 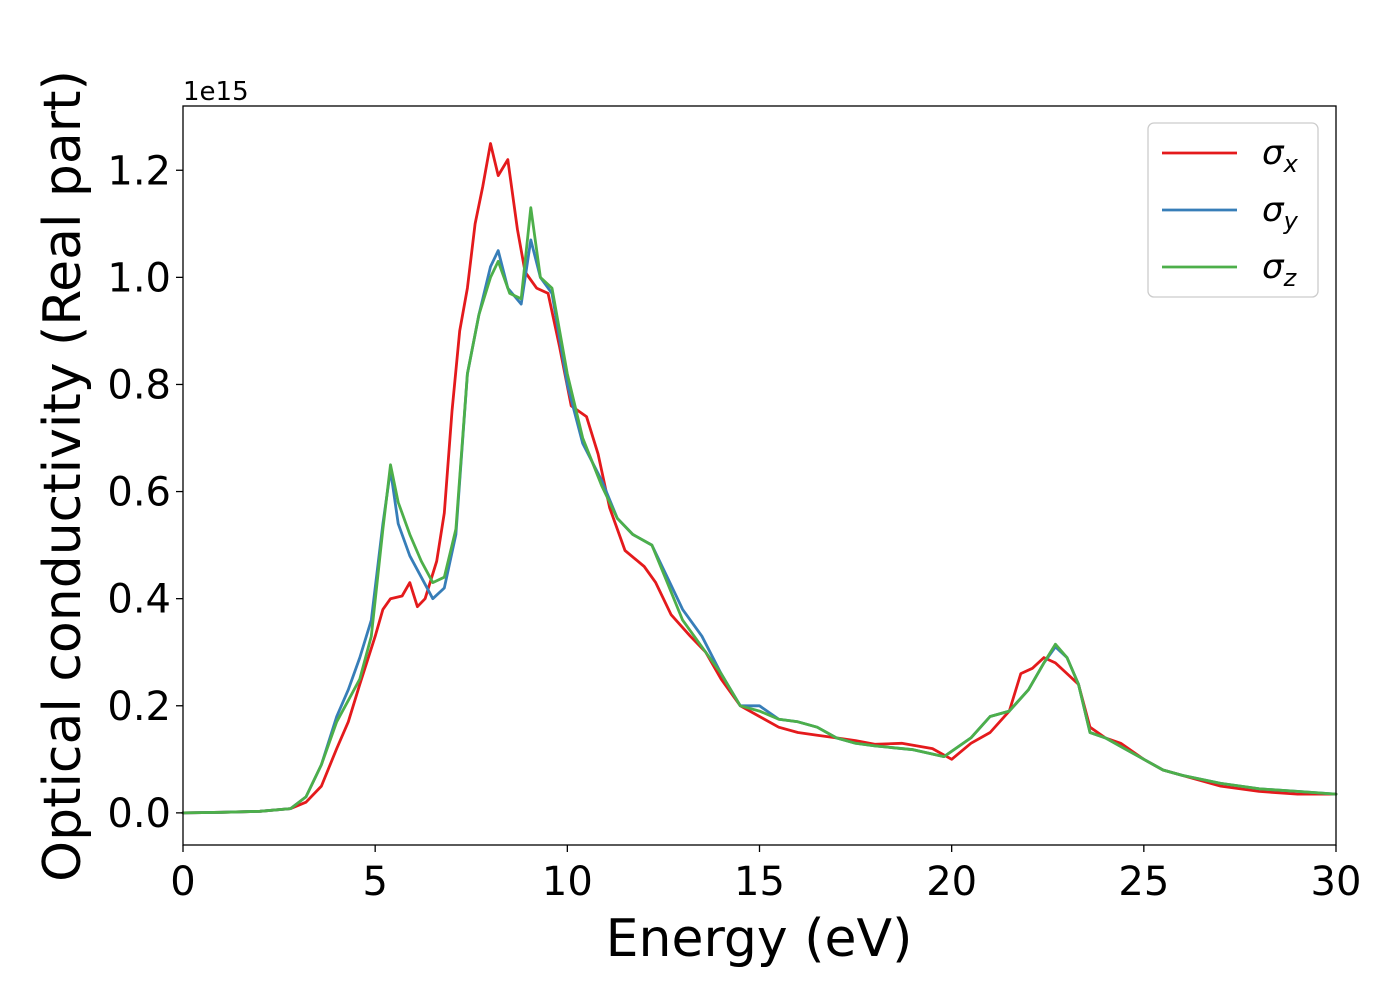 What do you see at coordinates (139, 814) in the screenshot?
I see `y-tick-label: 0.0` at bounding box center [139, 814].